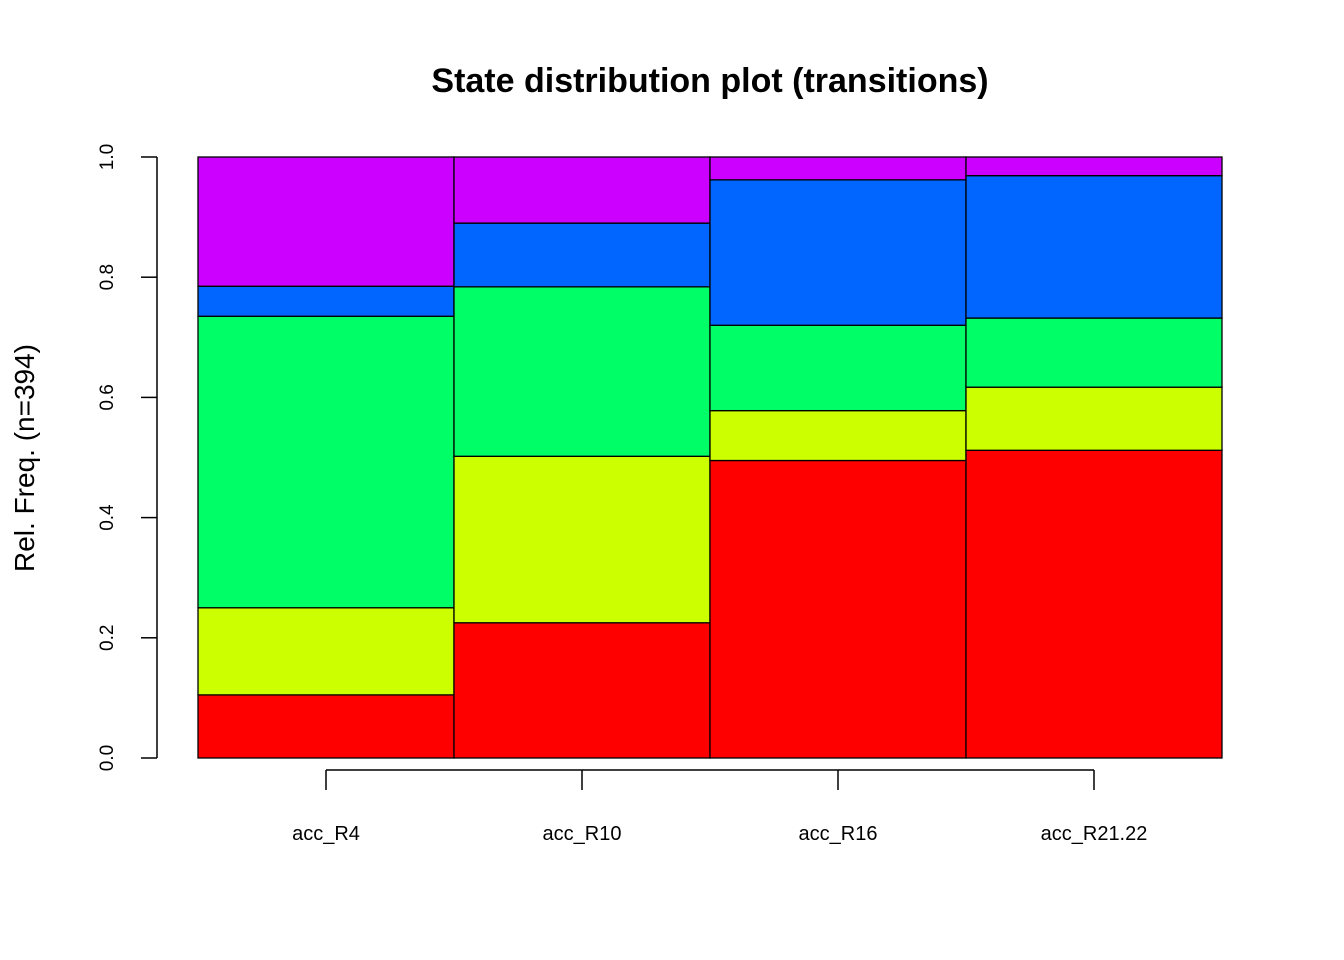  What do you see at coordinates (107, 277) in the screenshot?
I see `y-tick-label: 0.8` at bounding box center [107, 277].